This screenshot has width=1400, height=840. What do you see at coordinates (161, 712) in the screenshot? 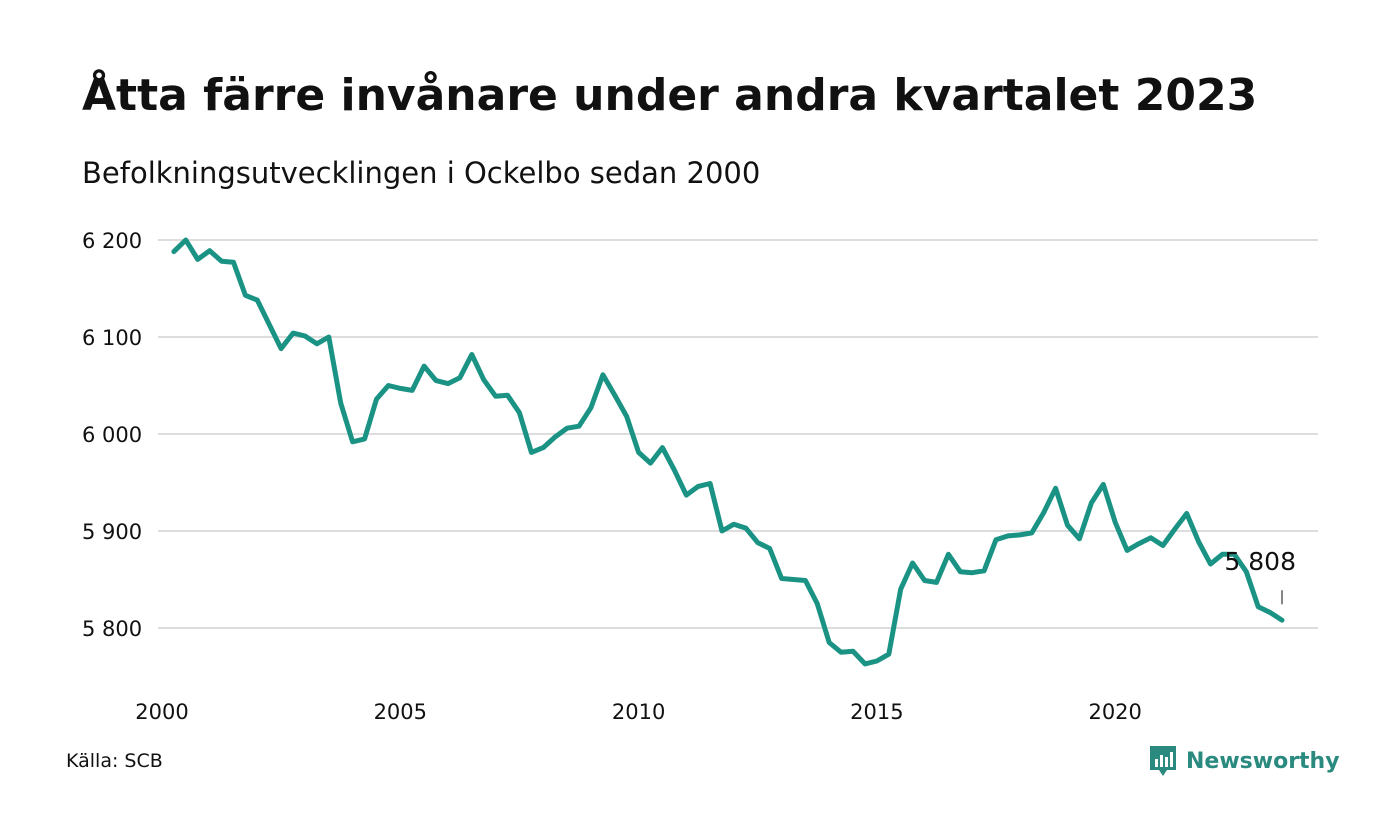
I see `x-tick-label: 2000` at bounding box center [161, 712].